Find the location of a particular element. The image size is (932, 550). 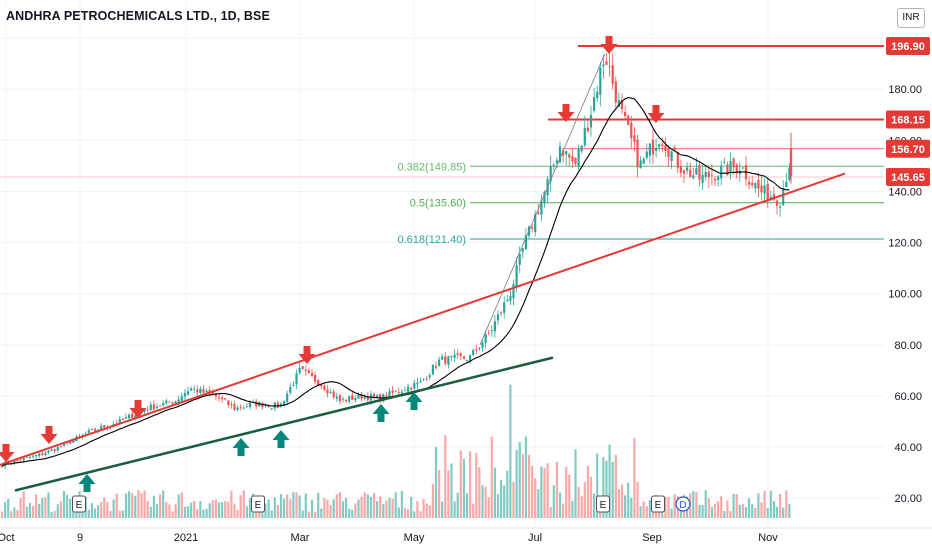

time-tick-label: Nov is located at coordinates (768, 538).